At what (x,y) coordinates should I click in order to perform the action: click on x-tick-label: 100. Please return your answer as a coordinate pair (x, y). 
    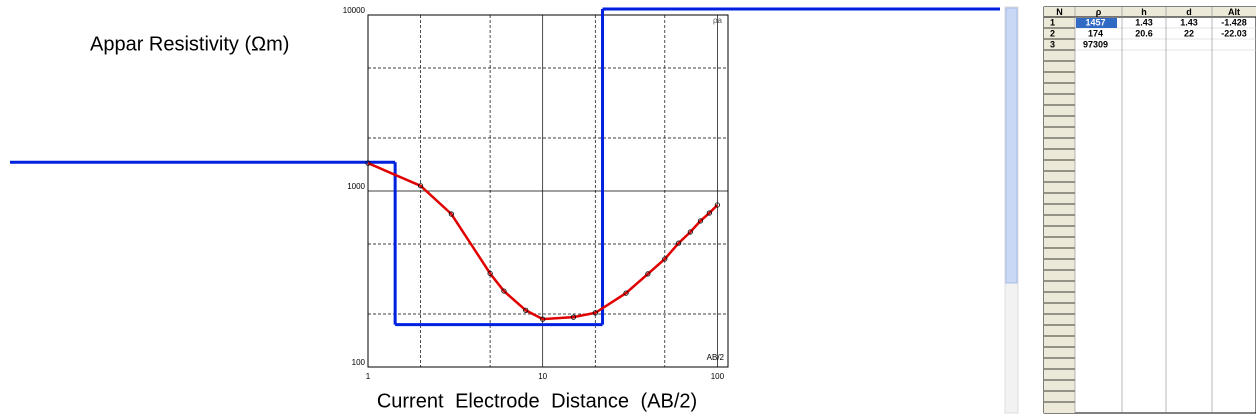
    Looking at the image, I should click on (718, 376).